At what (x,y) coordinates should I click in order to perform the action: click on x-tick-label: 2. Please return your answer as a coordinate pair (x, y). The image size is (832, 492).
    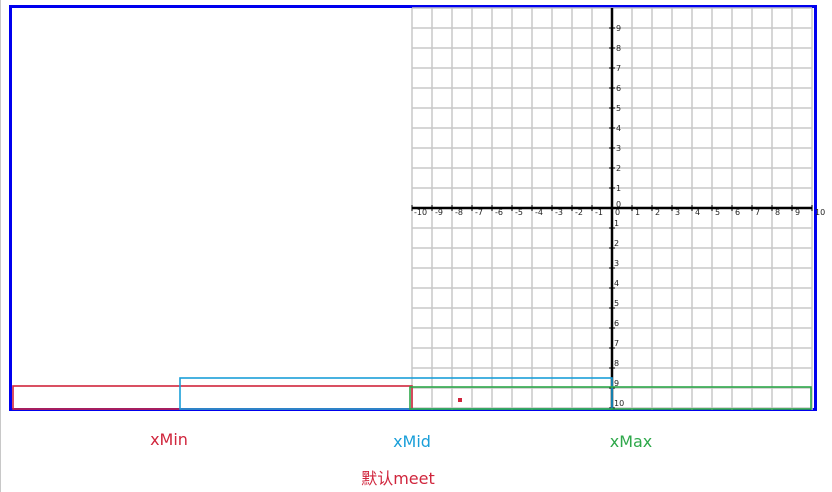
    Looking at the image, I should click on (657, 212).